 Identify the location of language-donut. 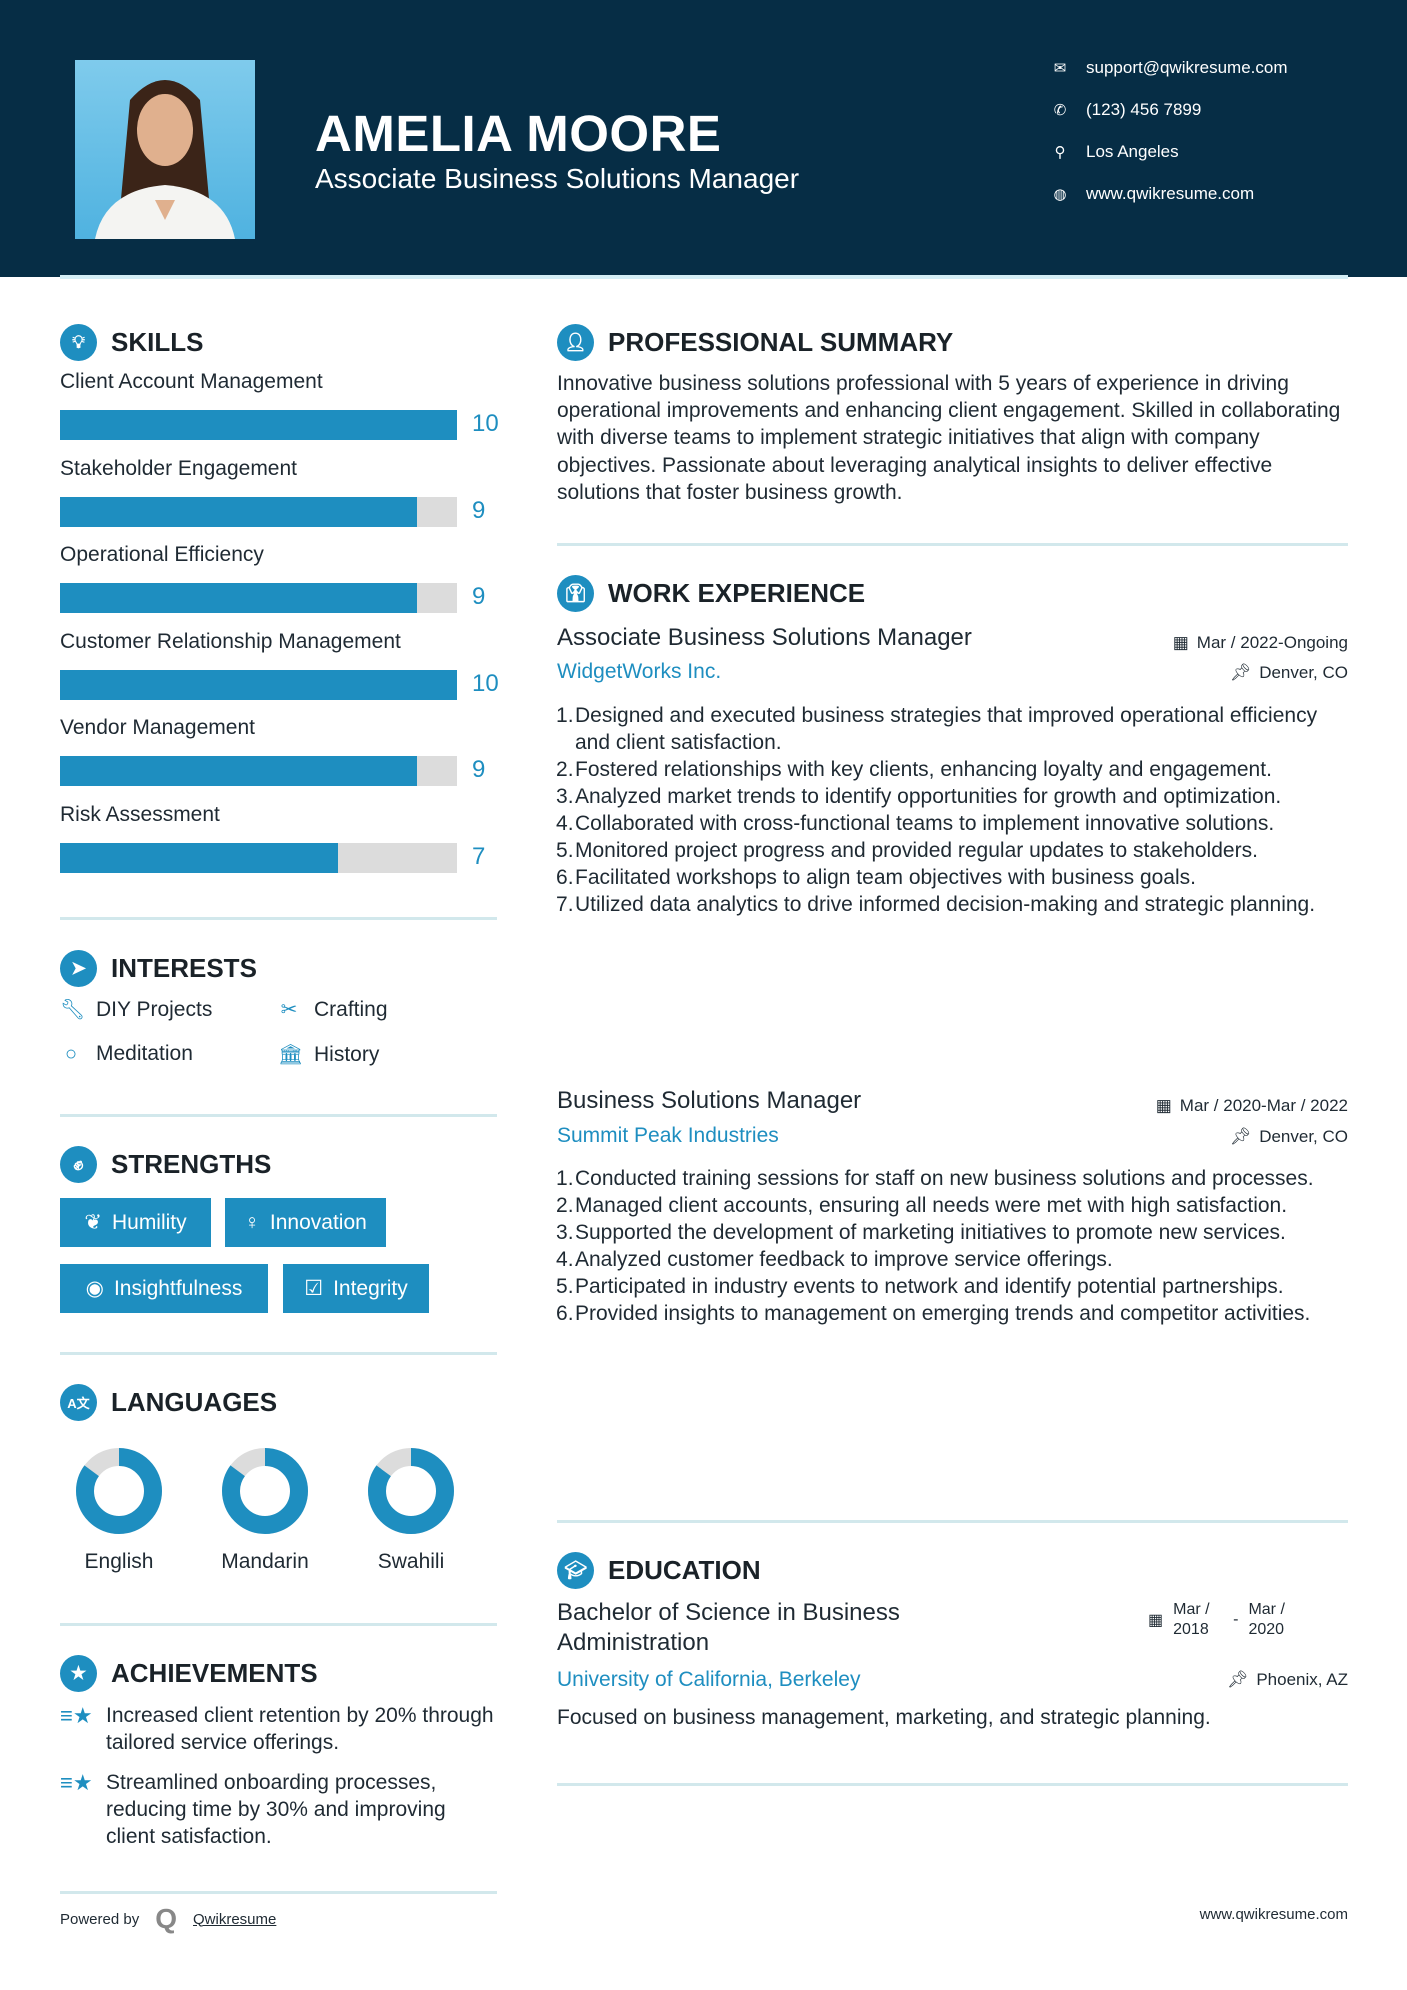
(411, 1491).